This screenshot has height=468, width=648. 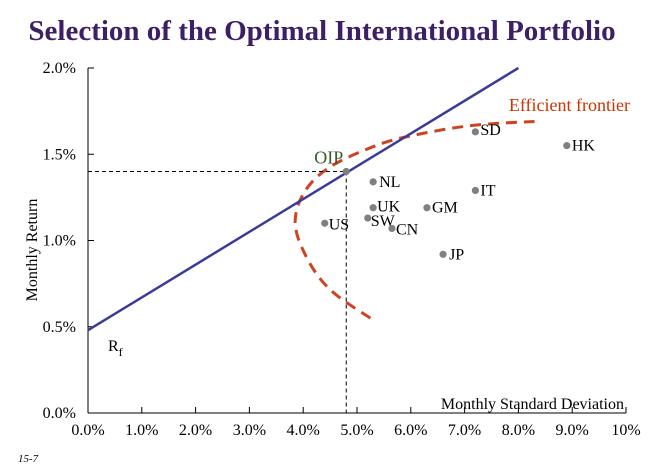 I want to click on x-tick-label: 7.0%, so click(x=464, y=430).